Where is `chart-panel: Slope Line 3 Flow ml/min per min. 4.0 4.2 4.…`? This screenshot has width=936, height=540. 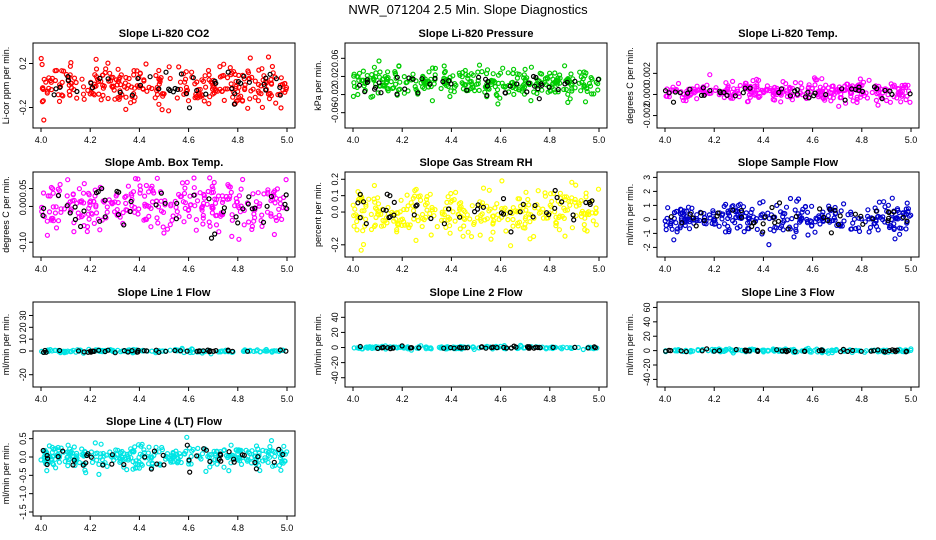
chart-panel: Slope Line 3 Flow ml/min per min. 4.0 4.2 4.… is located at coordinates (772, 345).